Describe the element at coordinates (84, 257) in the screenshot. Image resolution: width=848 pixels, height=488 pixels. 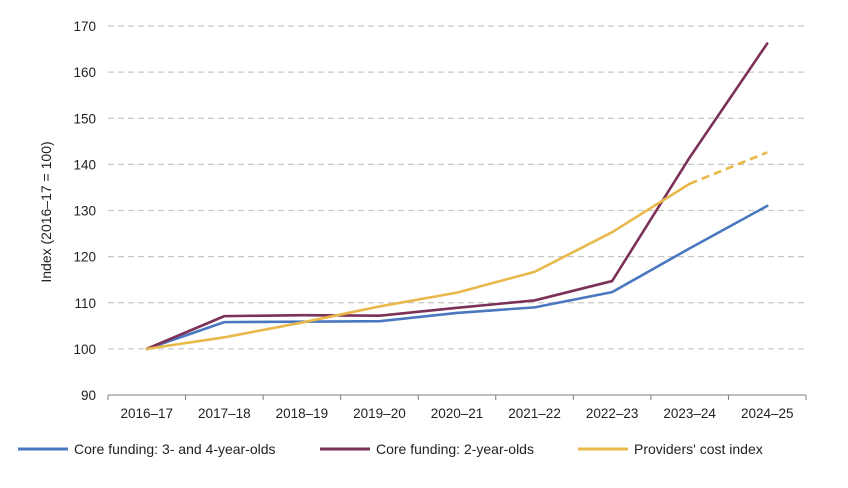
I see `y-tick-label: 120` at that location.